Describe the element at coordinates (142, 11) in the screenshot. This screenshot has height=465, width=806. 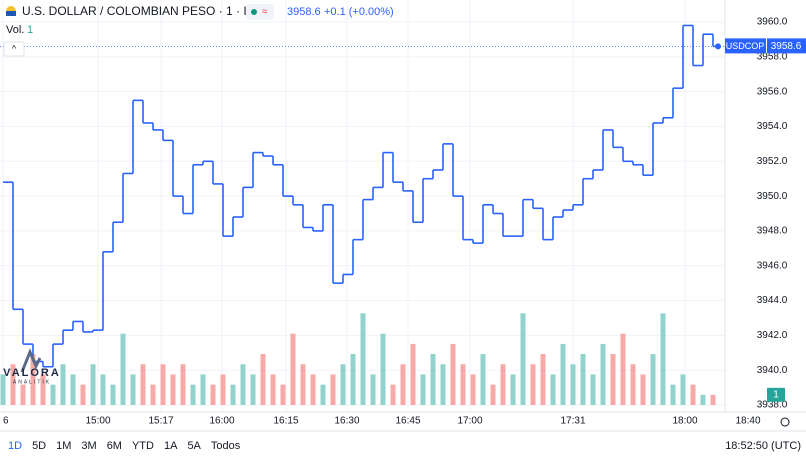
I see `chart-title: U.S. DOLLAR / COLOMBIAN PESO · 1 · ICE` at that location.